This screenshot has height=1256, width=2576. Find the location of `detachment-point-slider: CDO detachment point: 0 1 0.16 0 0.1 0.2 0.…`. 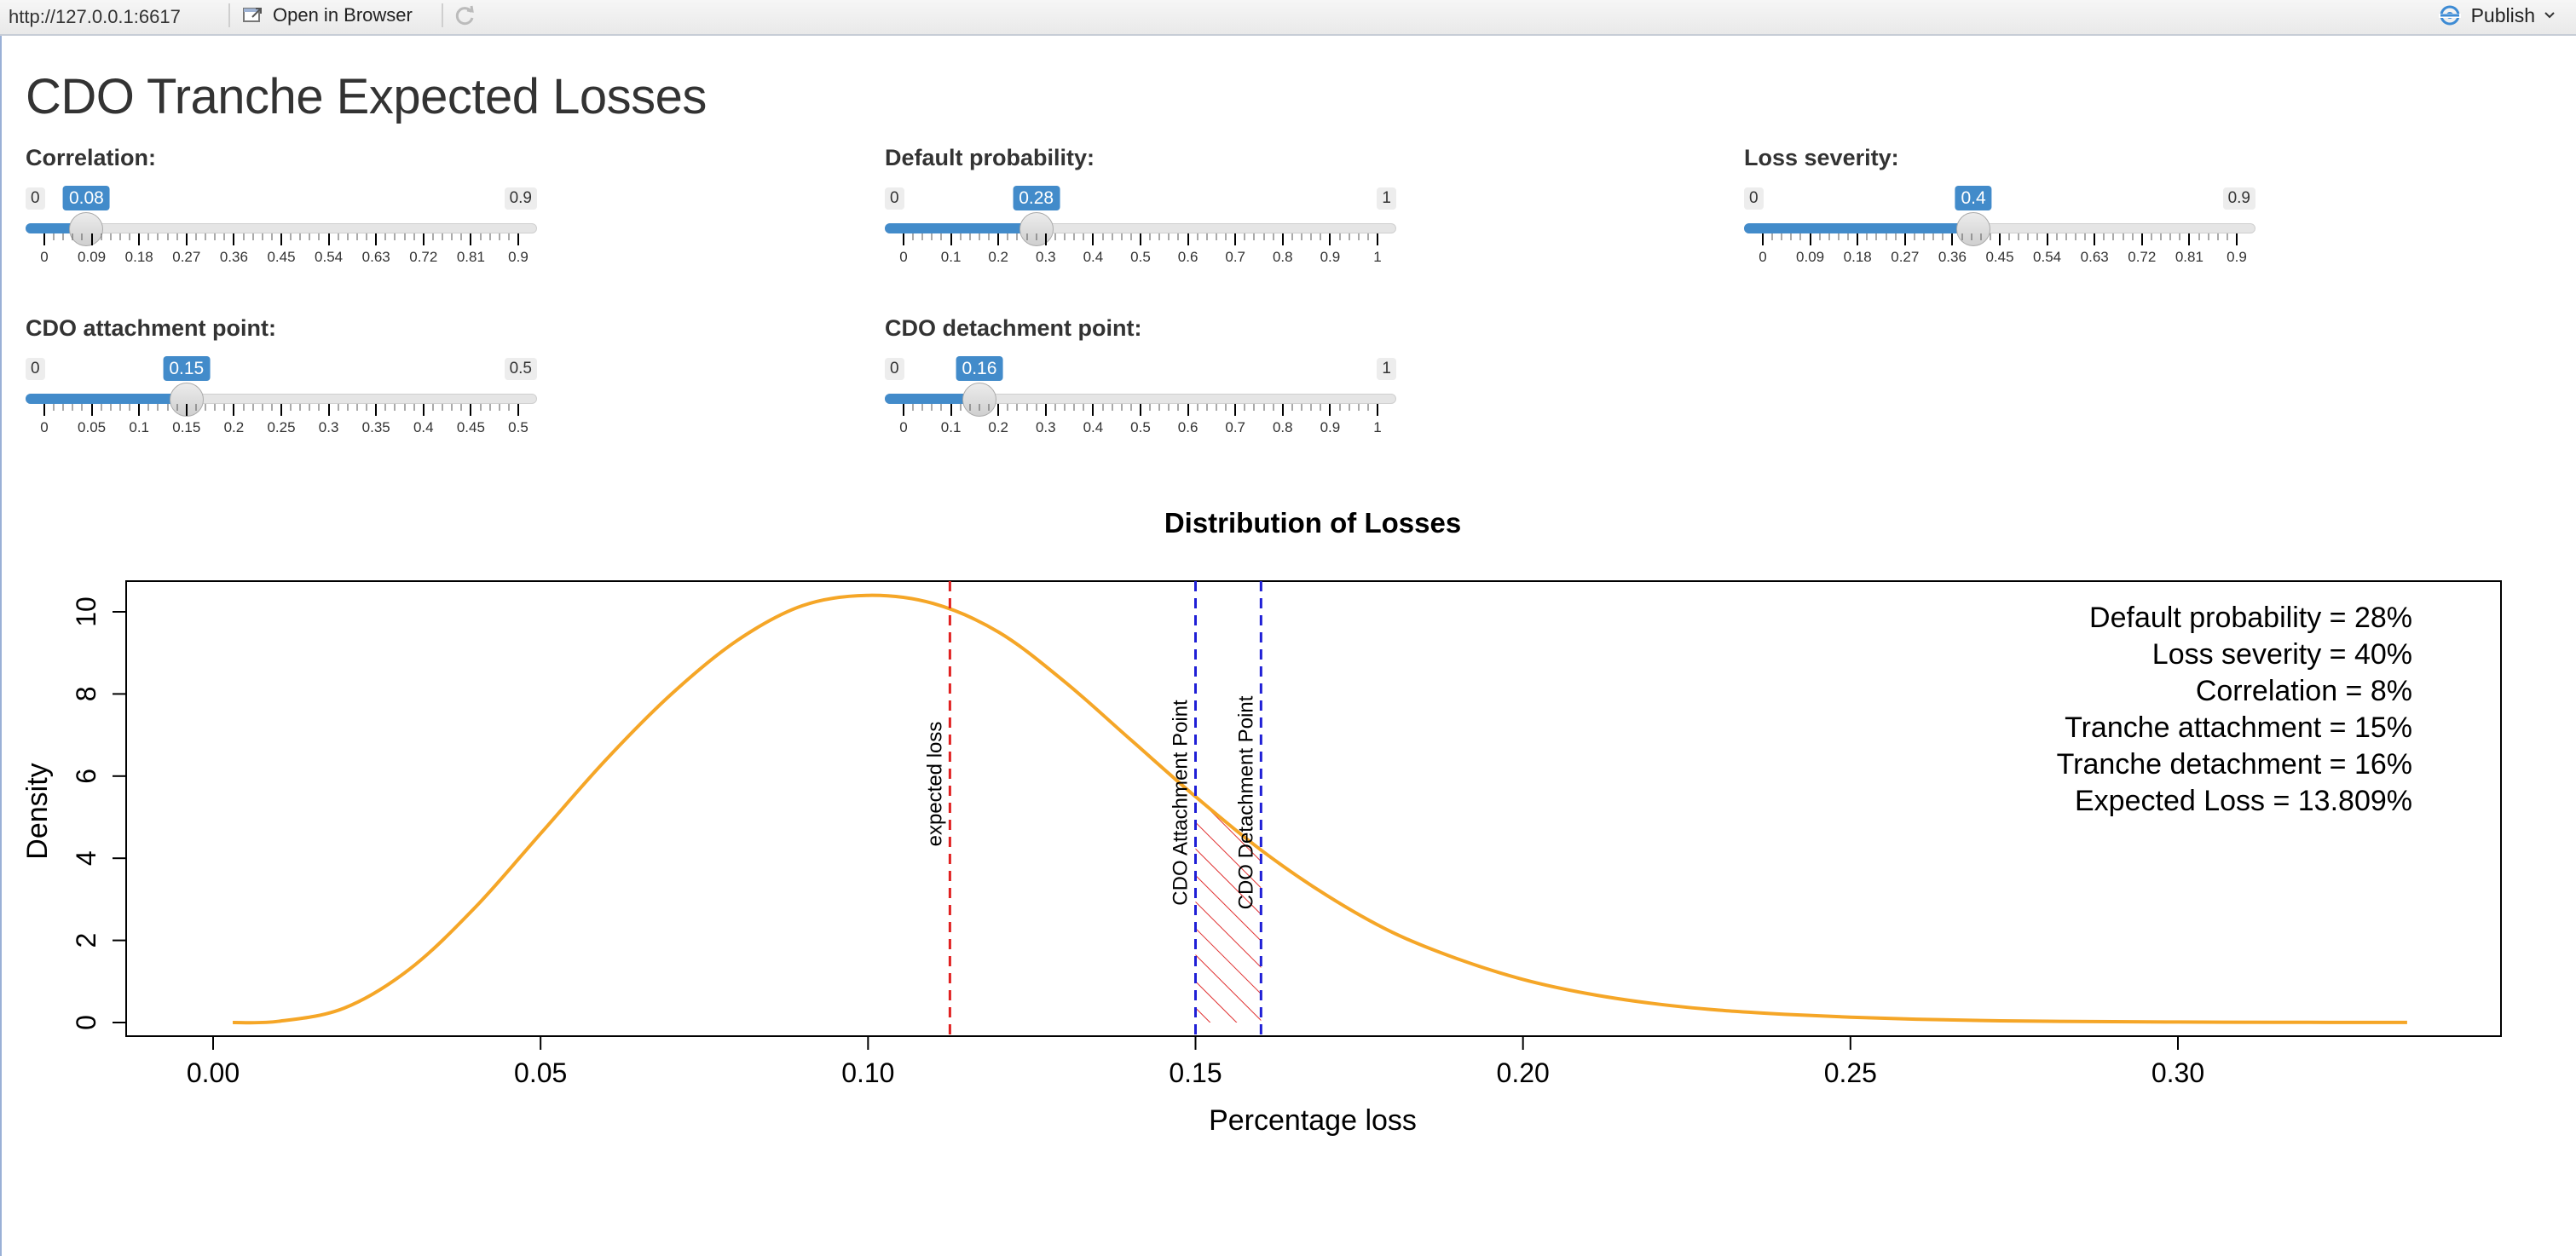

detachment-point-slider: CDO detachment point: 0 1 0.16 0 0.1 0.2 0.… is located at coordinates (1140, 375).